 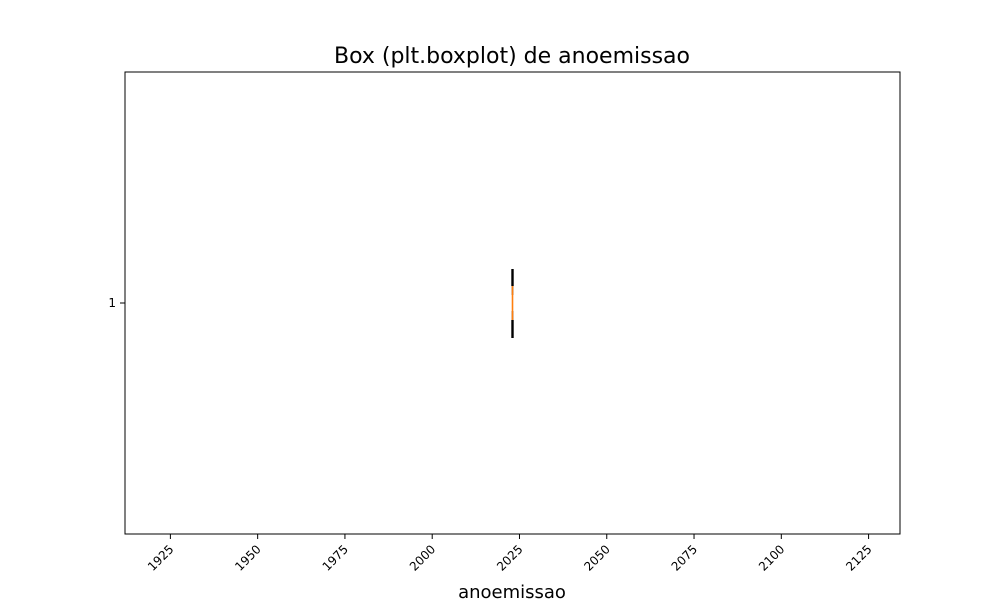 I want to click on x-axis-label: anoemissao, so click(x=512, y=591).